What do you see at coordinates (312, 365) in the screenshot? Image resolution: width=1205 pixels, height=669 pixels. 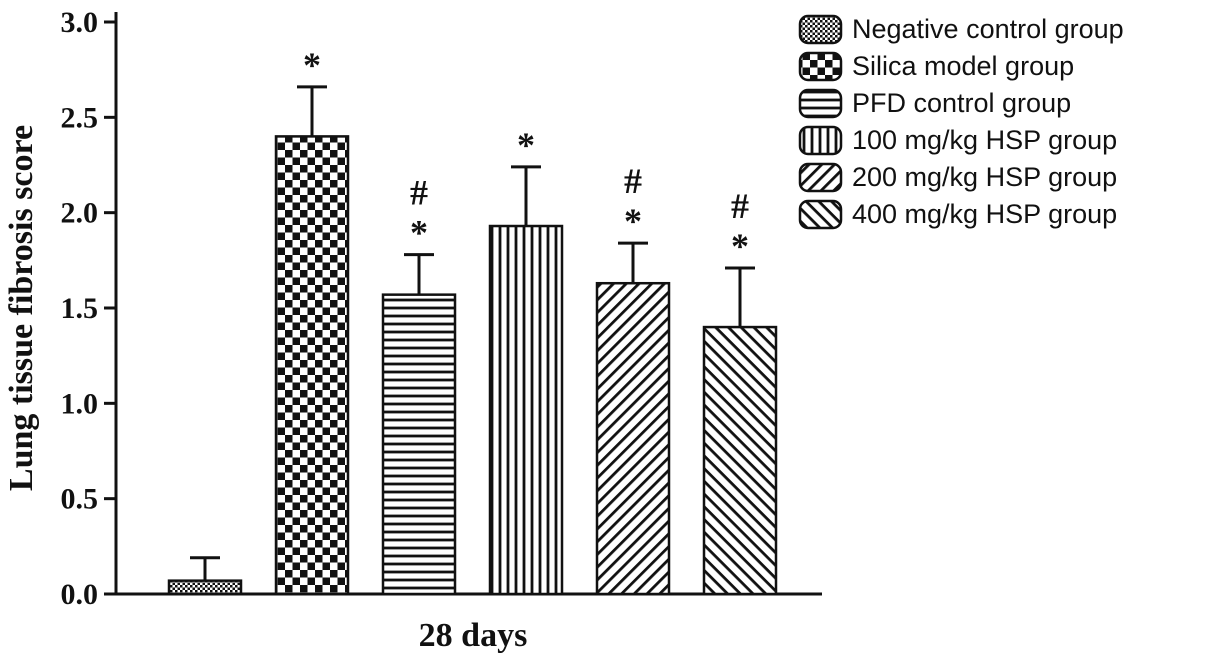 I see `bar-silica-model-group` at bounding box center [312, 365].